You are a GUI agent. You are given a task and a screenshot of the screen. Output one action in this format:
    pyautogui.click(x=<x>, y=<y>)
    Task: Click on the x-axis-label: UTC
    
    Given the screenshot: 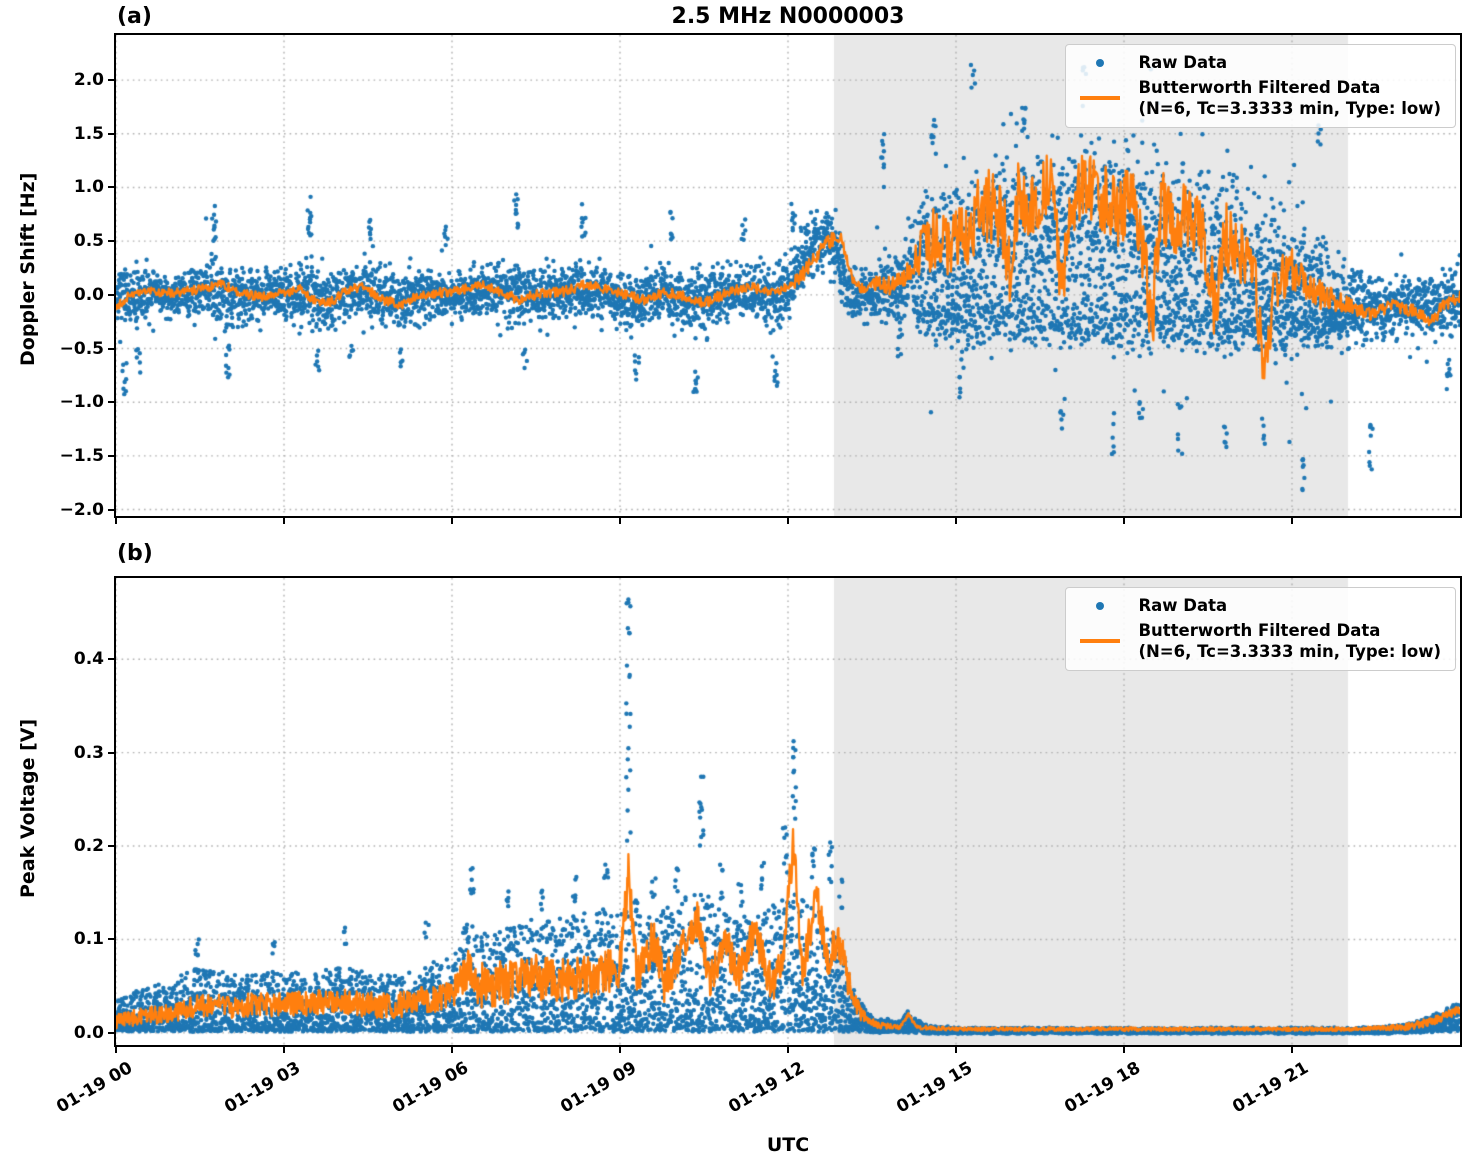 What is the action you would take?
    pyautogui.click(x=788, y=1145)
    